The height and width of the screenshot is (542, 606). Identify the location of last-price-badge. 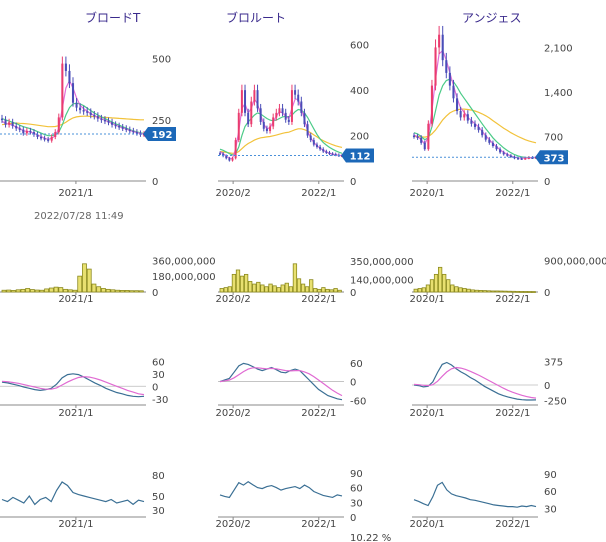
(159, 134).